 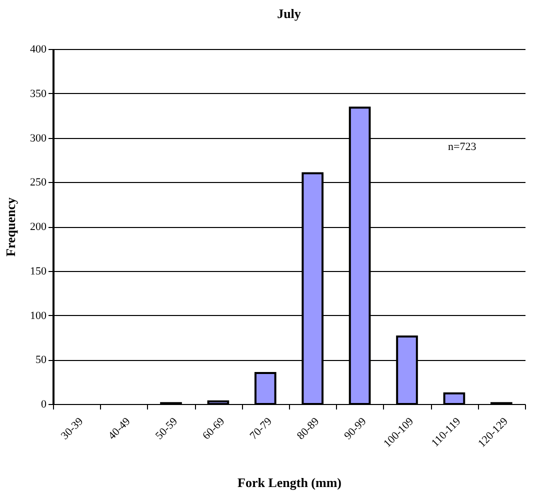 I want to click on x-axis-title: Fork Length (mm), so click(x=290, y=482).